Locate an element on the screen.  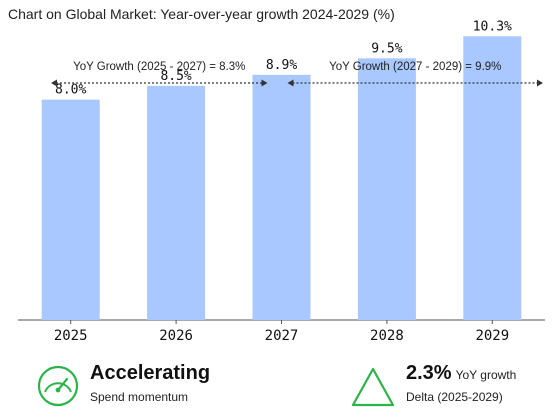
x-tick-label-2028: 2028 is located at coordinates (387, 336).